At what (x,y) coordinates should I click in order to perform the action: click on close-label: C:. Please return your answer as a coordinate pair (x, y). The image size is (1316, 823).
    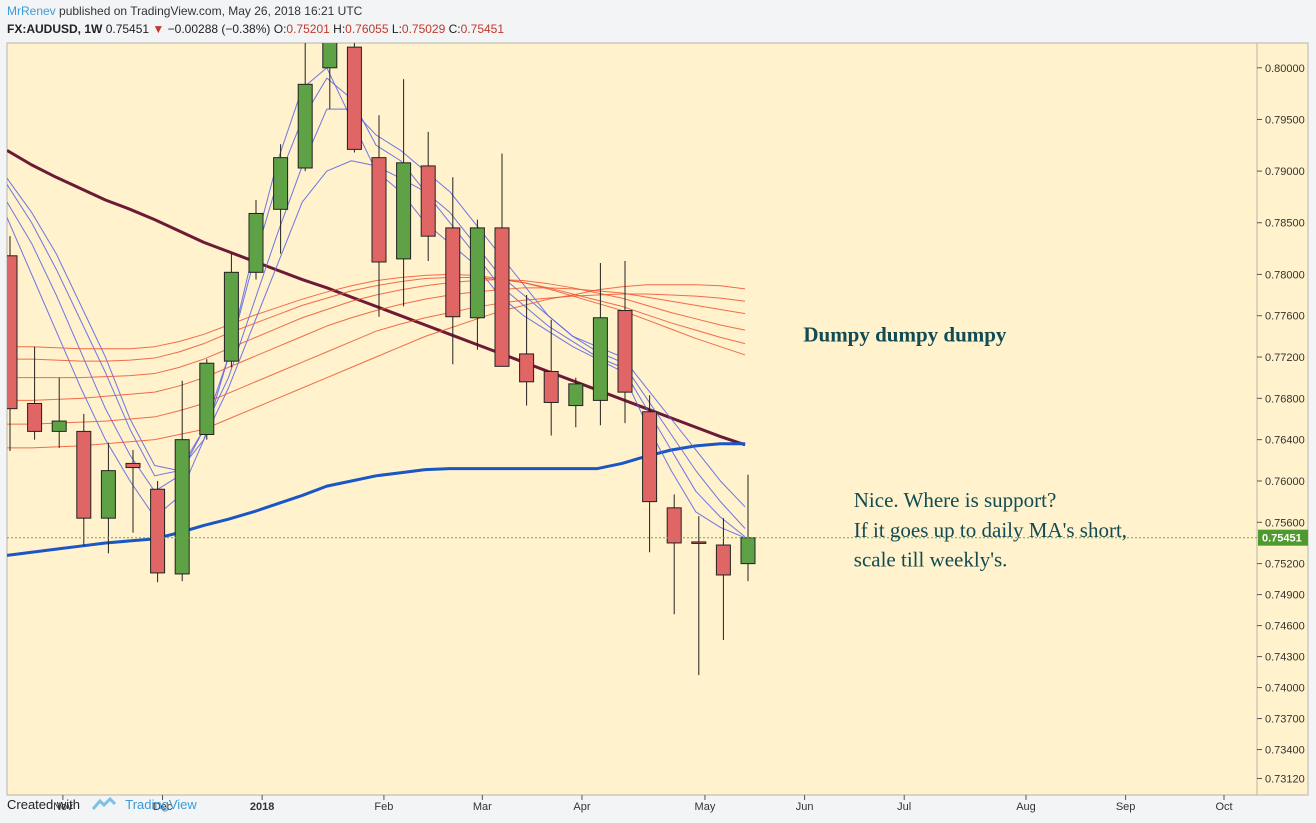
    Looking at the image, I should click on (454, 29).